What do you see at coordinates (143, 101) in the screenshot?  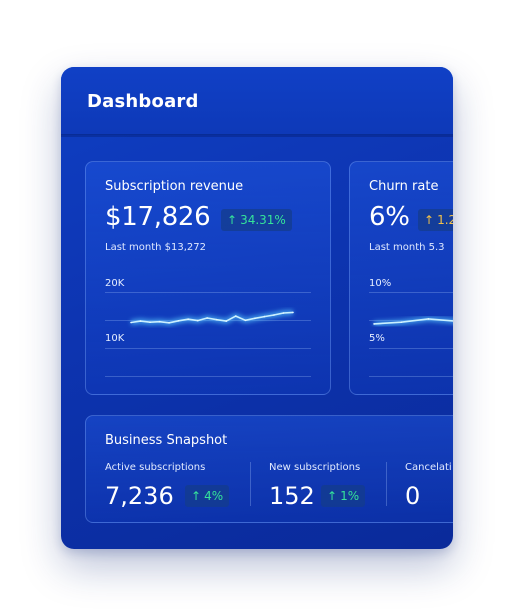 I see `page-title: Dashboard` at bounding box center [143, 101].